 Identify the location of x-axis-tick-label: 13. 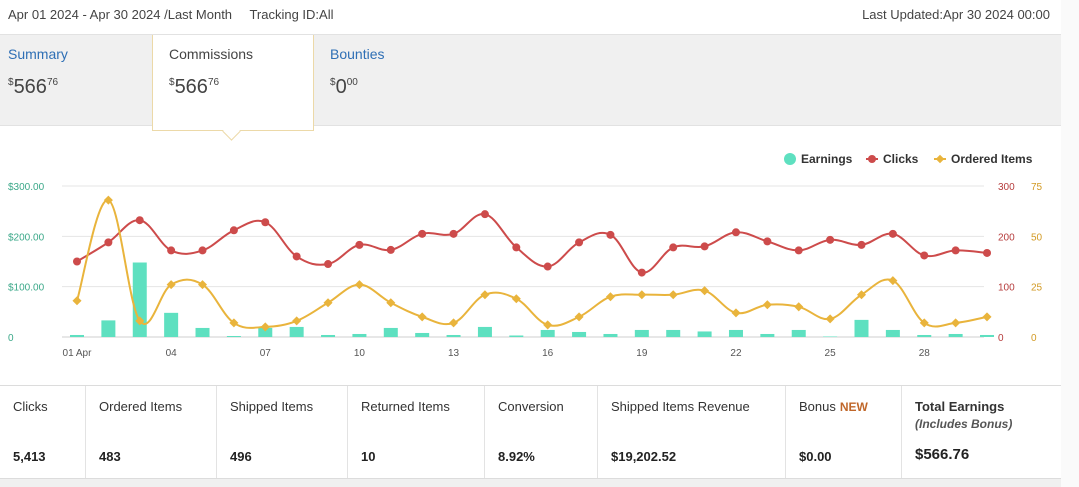
(454, 353).